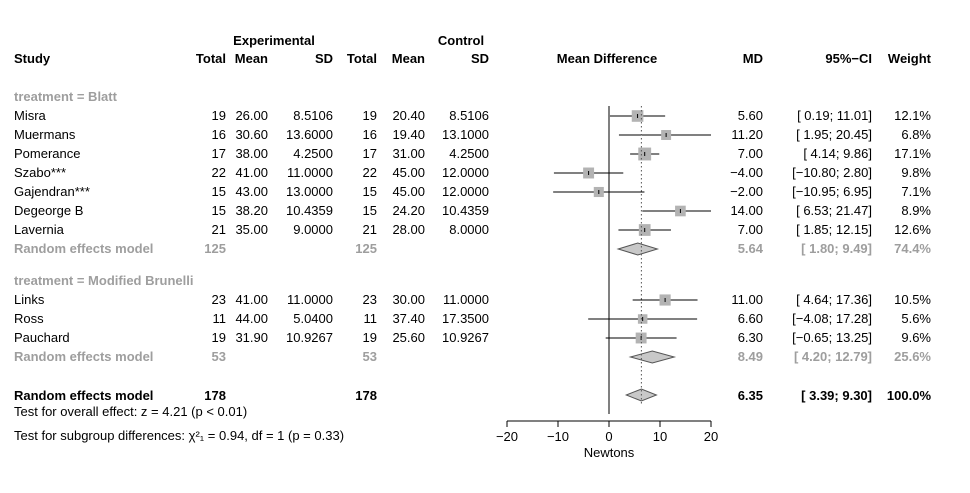 This screenshot has width=970, height=493. What do you see at coordinates (836, 248) in the screenshot?
I see `subgroup-summary-ci: [ 1.80; 9.49]` at bounding box center [836, 248].